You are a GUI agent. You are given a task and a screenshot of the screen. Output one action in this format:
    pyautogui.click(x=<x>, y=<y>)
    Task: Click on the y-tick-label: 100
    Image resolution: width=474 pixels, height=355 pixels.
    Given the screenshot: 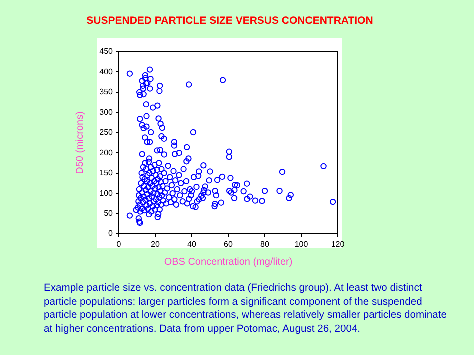 What is the action you would take?
    pyautogui.click(x=107, y=193)
    